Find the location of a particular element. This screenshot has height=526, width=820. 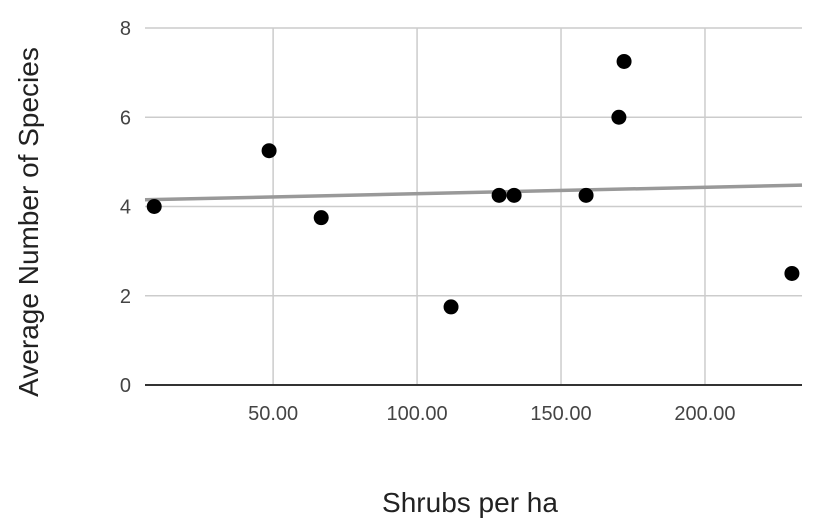

y-tick-label: 8 is located at coordinates (125, 29).